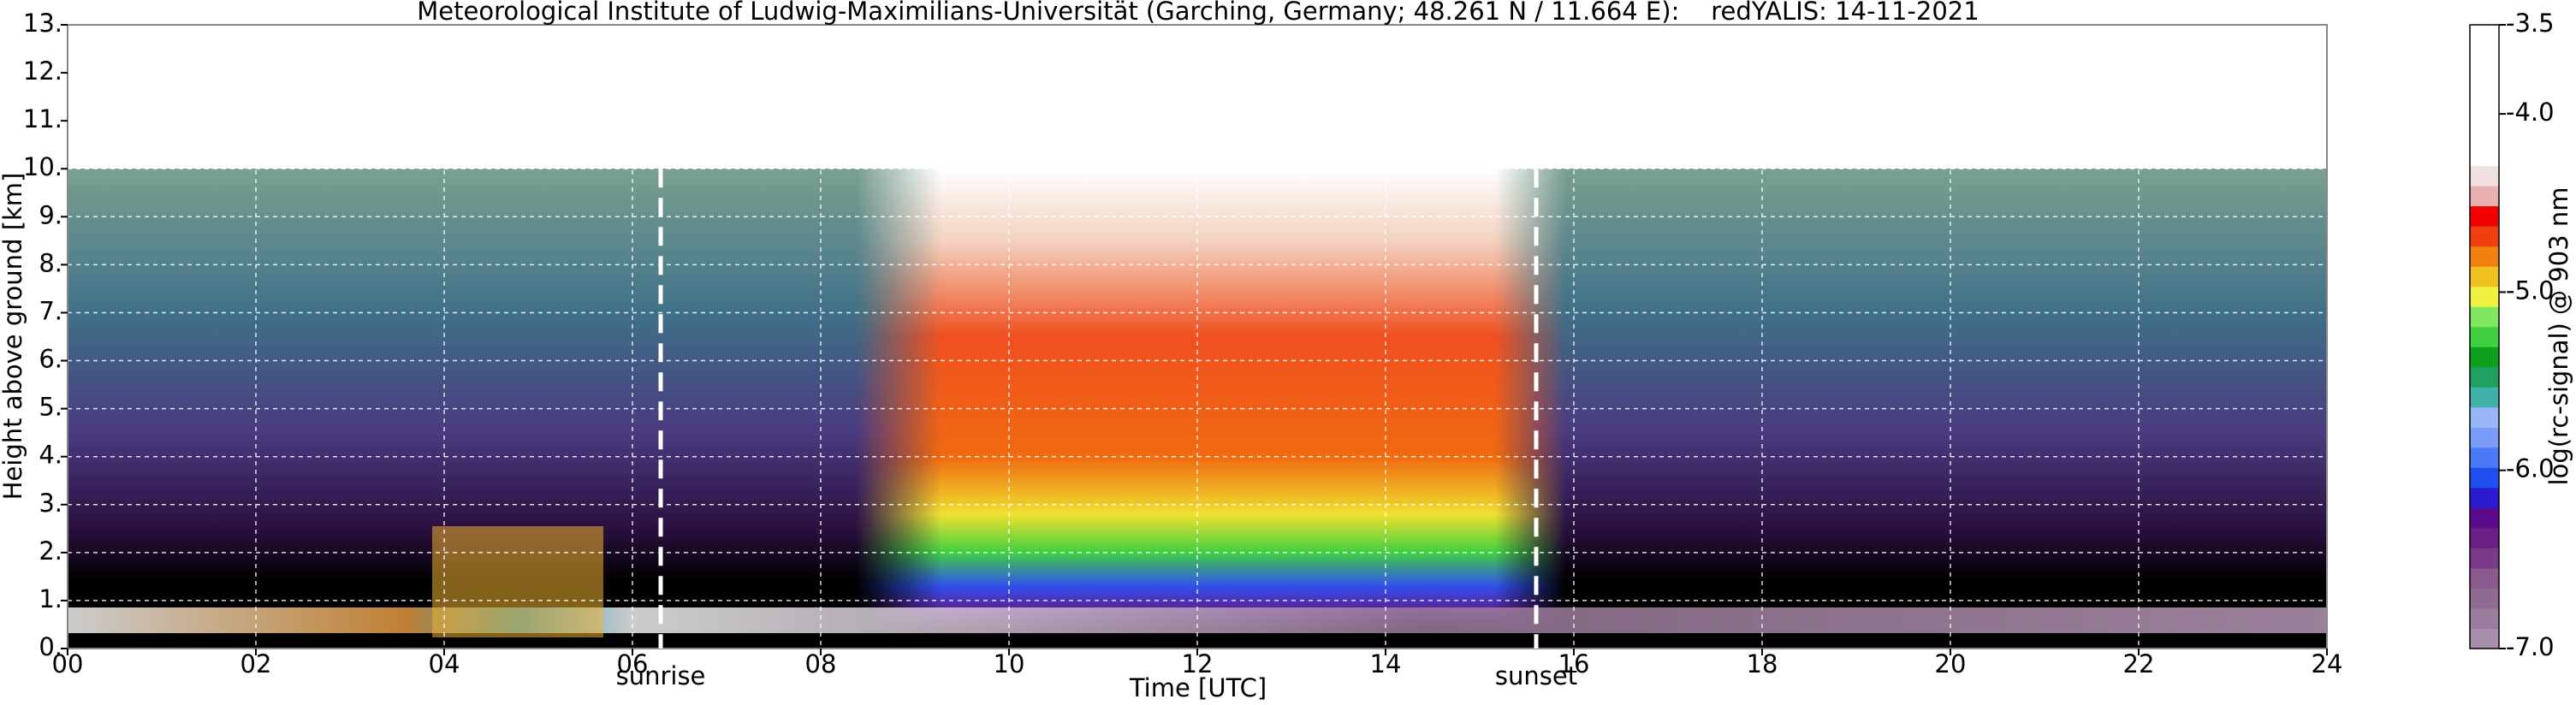  I want to click on y-tick-label: 0., so click(50, 646).